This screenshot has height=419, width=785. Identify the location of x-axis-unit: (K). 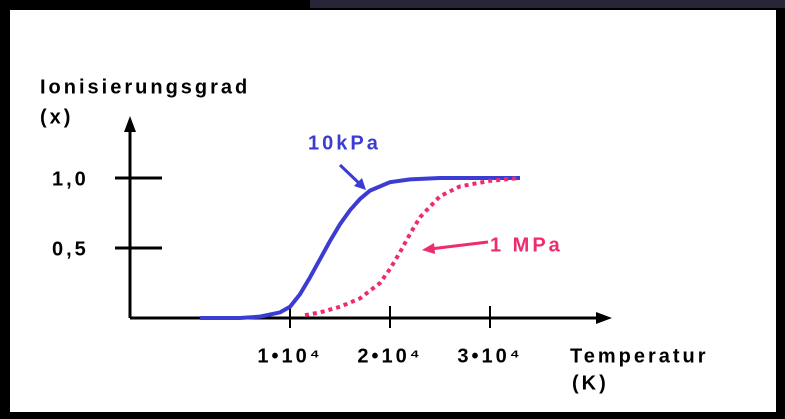
(590, 383).